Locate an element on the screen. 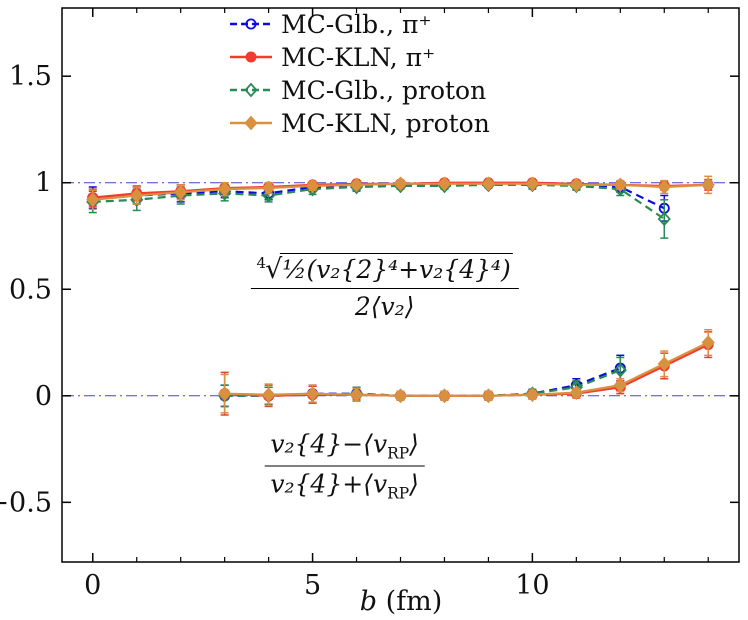 This screenshot has height=620, width=748. legend-item-1: MC-KLN, π⁺ is located at coordinates (359, 57).